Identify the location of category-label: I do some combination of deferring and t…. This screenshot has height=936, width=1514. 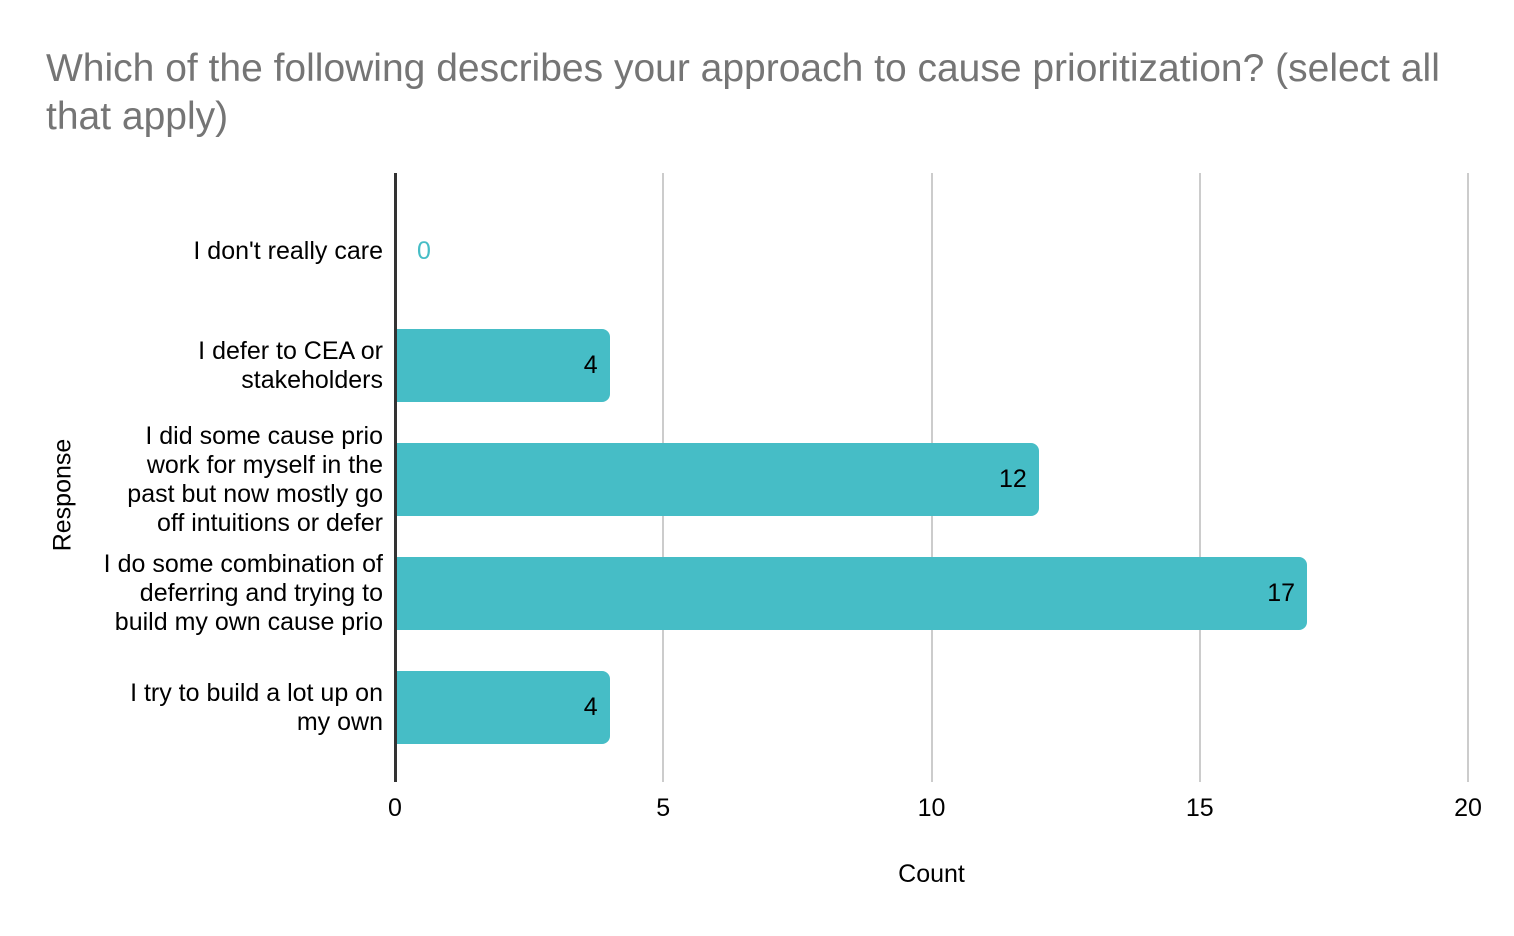
(239, 594).